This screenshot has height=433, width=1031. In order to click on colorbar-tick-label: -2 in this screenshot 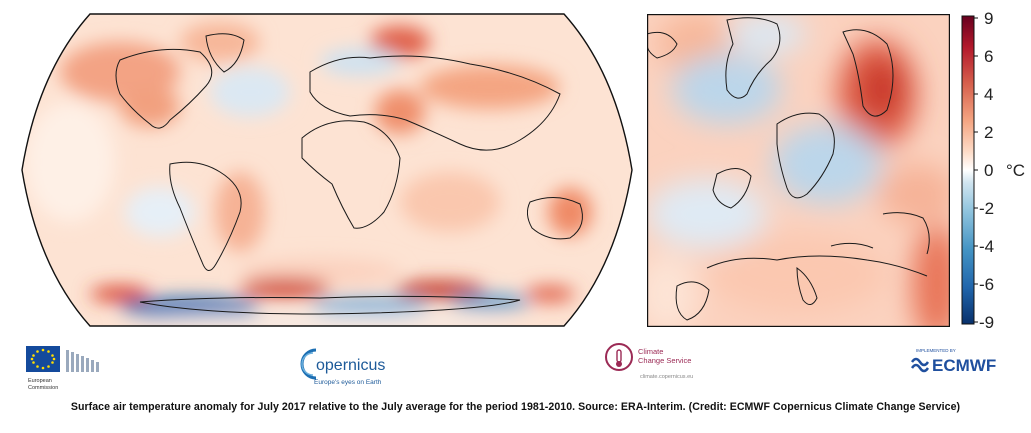, I will do `click(986, 208)`.